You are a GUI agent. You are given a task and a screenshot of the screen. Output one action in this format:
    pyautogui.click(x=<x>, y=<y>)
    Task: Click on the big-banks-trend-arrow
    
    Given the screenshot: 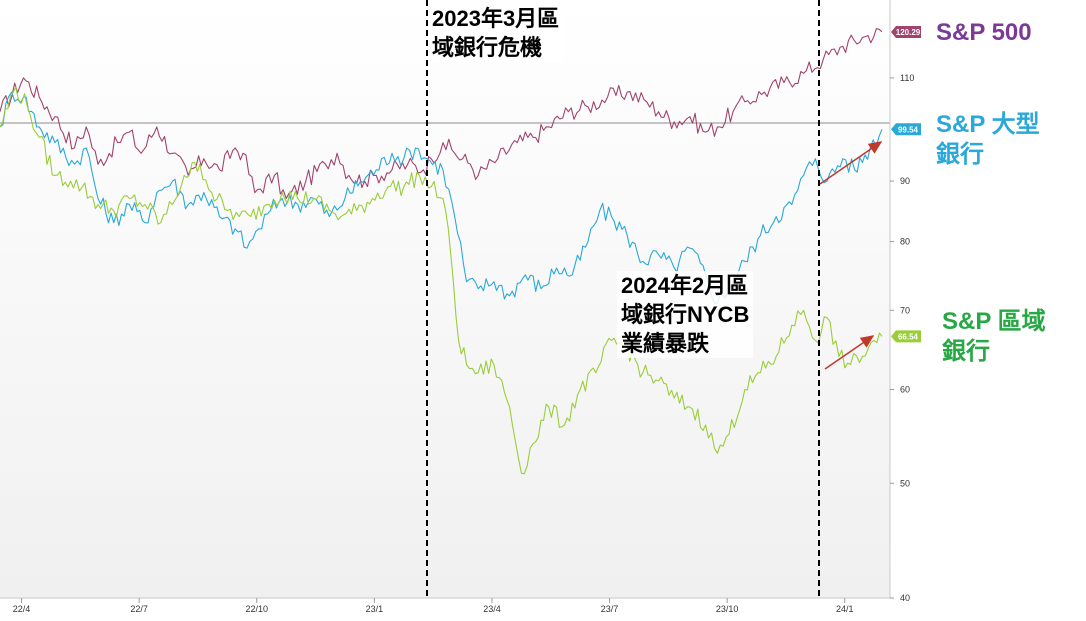 What is the action you would take?
    pyautogui.click(x=851, y=163)
    